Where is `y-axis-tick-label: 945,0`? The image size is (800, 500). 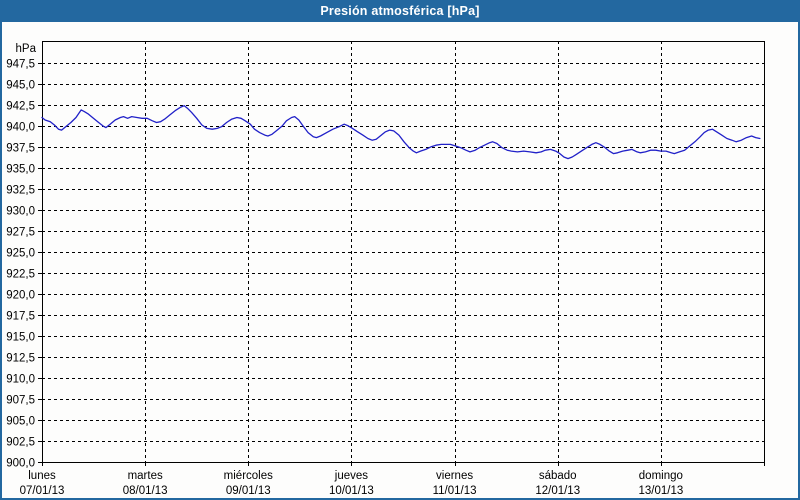
y-axis-tick-label: 945,0 is located at coordinates (20, 86).